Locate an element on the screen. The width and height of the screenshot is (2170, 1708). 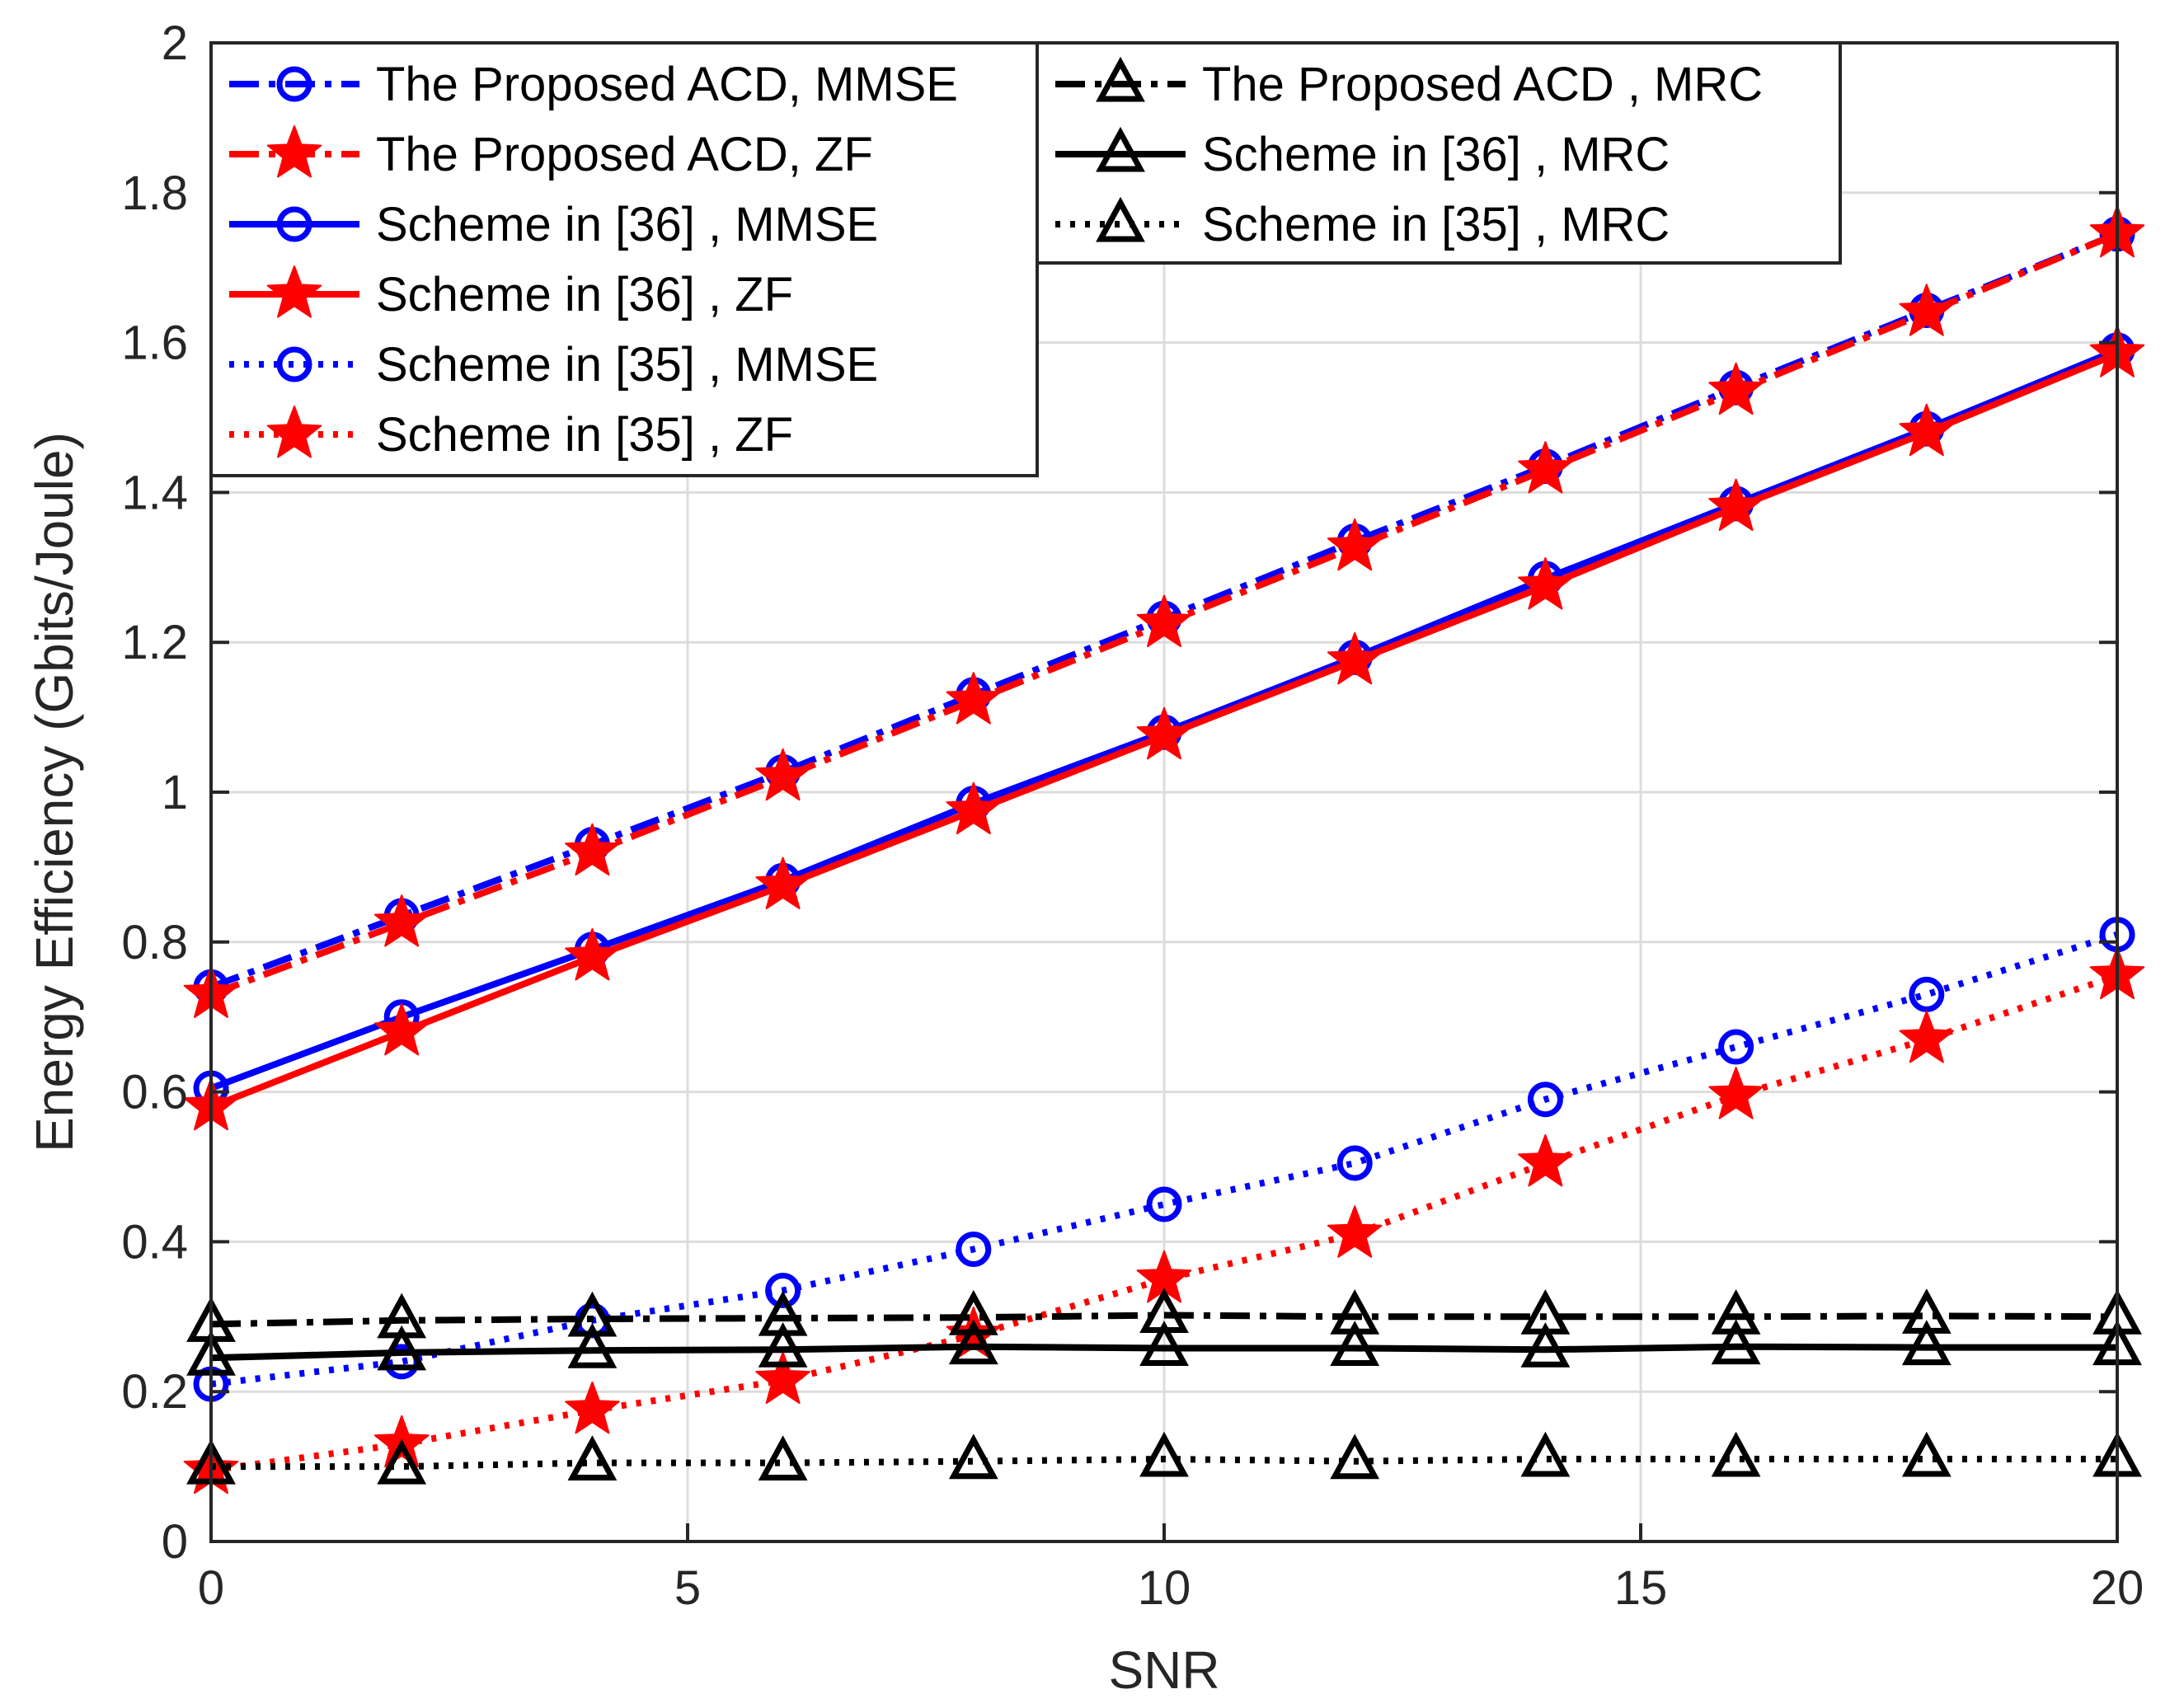
legend-label: The Proposed ACD, MMSE is located at coordinates (667, 84).